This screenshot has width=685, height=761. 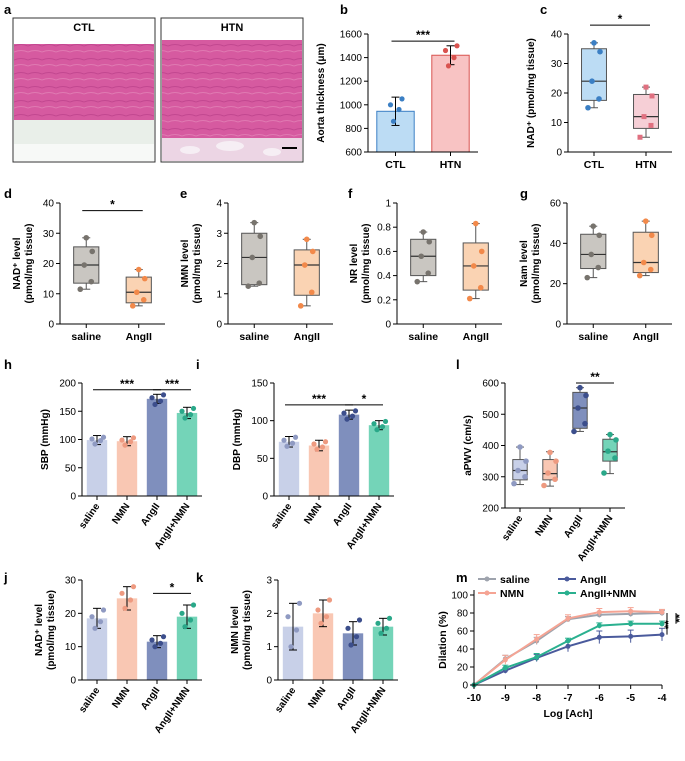 What do you see at coordinates (608, 594) in the screenshot?
I see `legend-label: AngII+NMN` at bounding box center [608, 594].